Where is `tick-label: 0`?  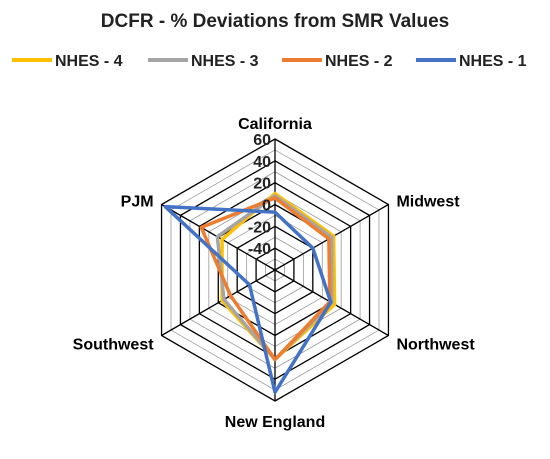
tick-label: 0 is located at coordinates (266, 206).